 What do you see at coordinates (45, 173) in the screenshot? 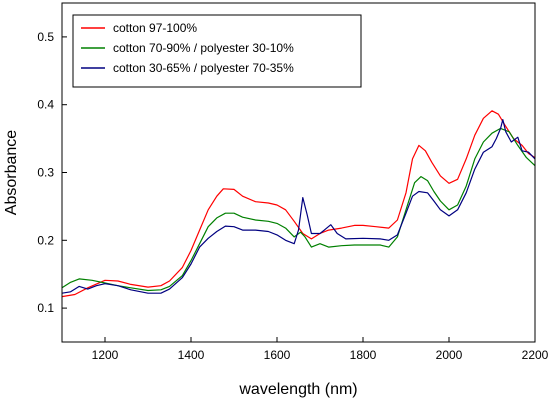
I see `y-tick-label: 0.3` at bounding box center [45, 173].